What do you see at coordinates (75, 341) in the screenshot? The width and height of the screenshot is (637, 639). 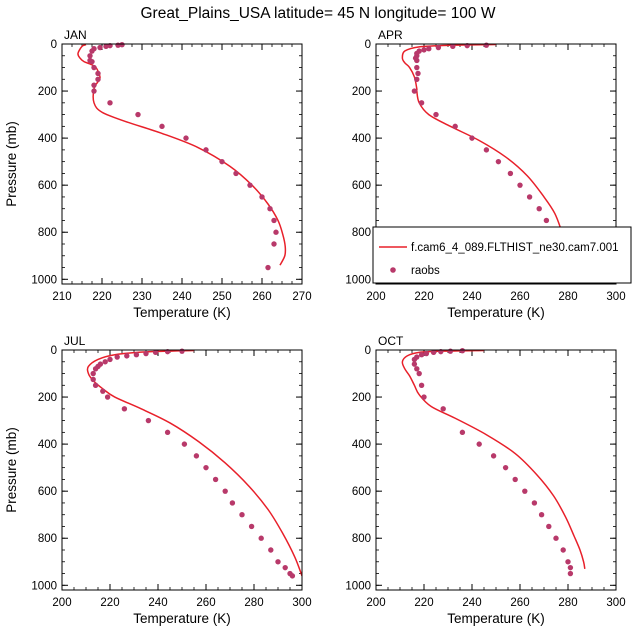 I see `panel-label-jul: JUL` at bounding box center [75, 341].